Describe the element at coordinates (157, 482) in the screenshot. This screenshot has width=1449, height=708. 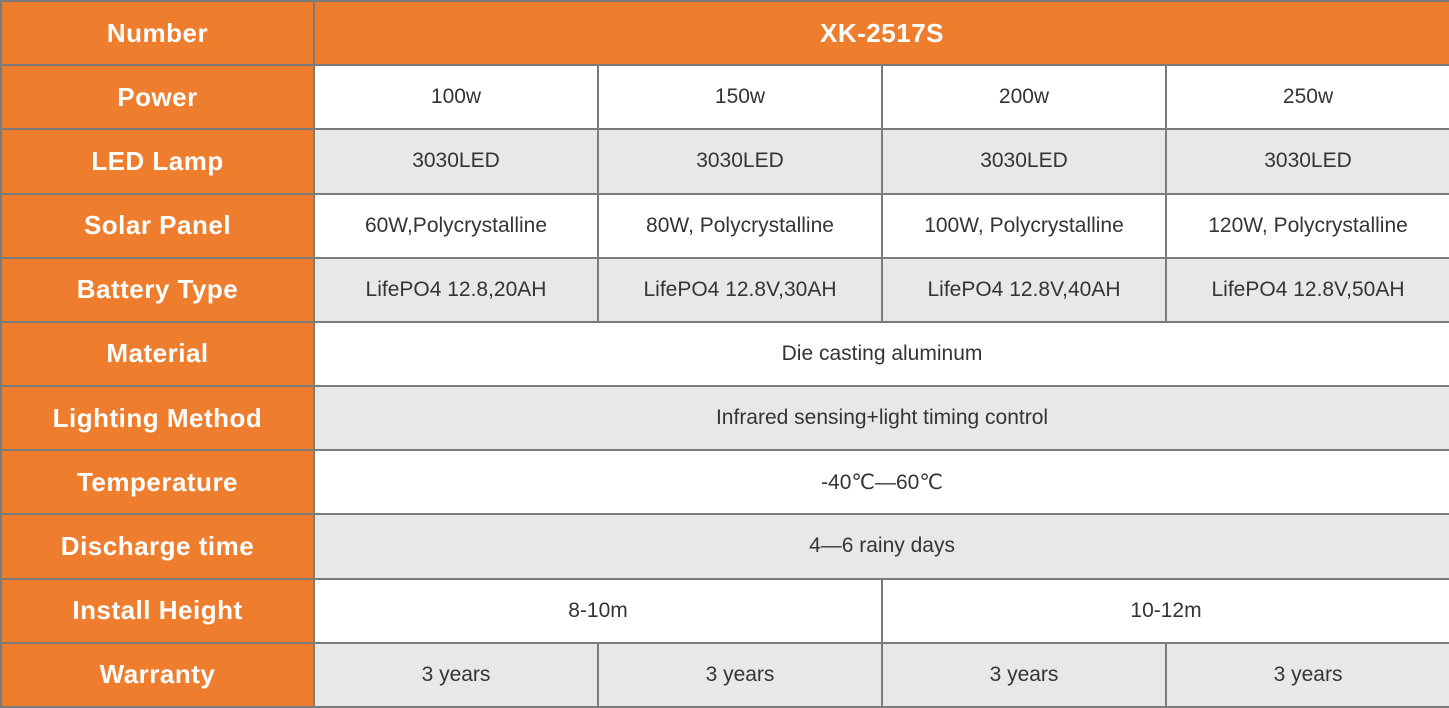
I see `row-label-temperature: Temperature` at that location.